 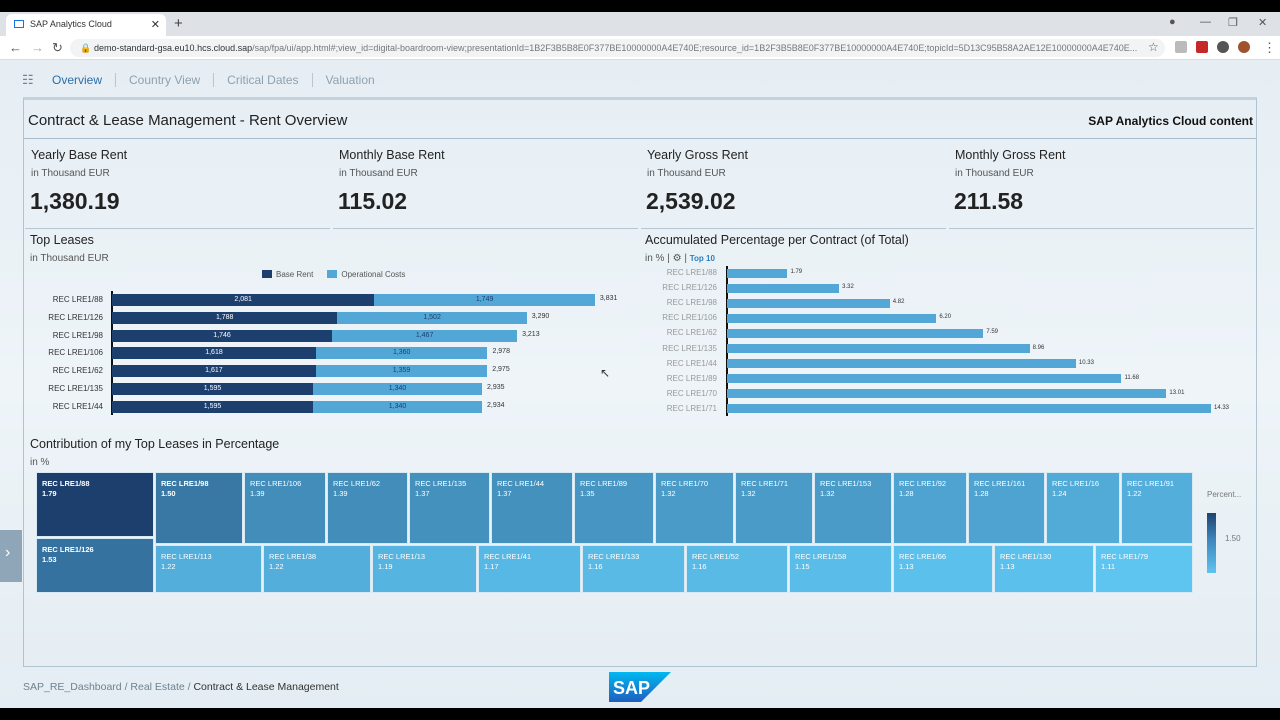 I want to click on data-label: 1,467, so click(x=424, y=335).